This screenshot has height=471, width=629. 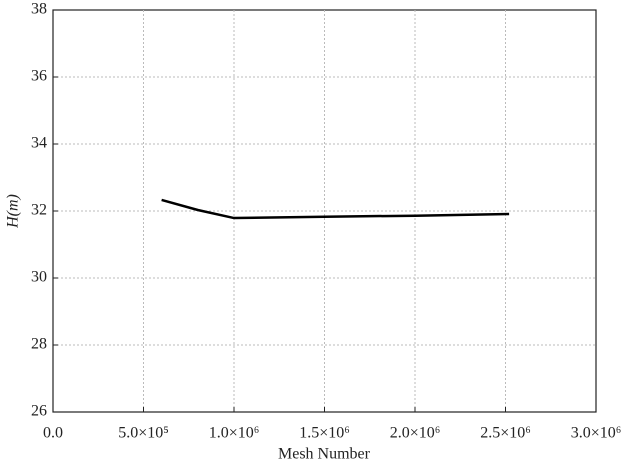 I want to click on y-tick-label: 38, so click(x=39, y=9).